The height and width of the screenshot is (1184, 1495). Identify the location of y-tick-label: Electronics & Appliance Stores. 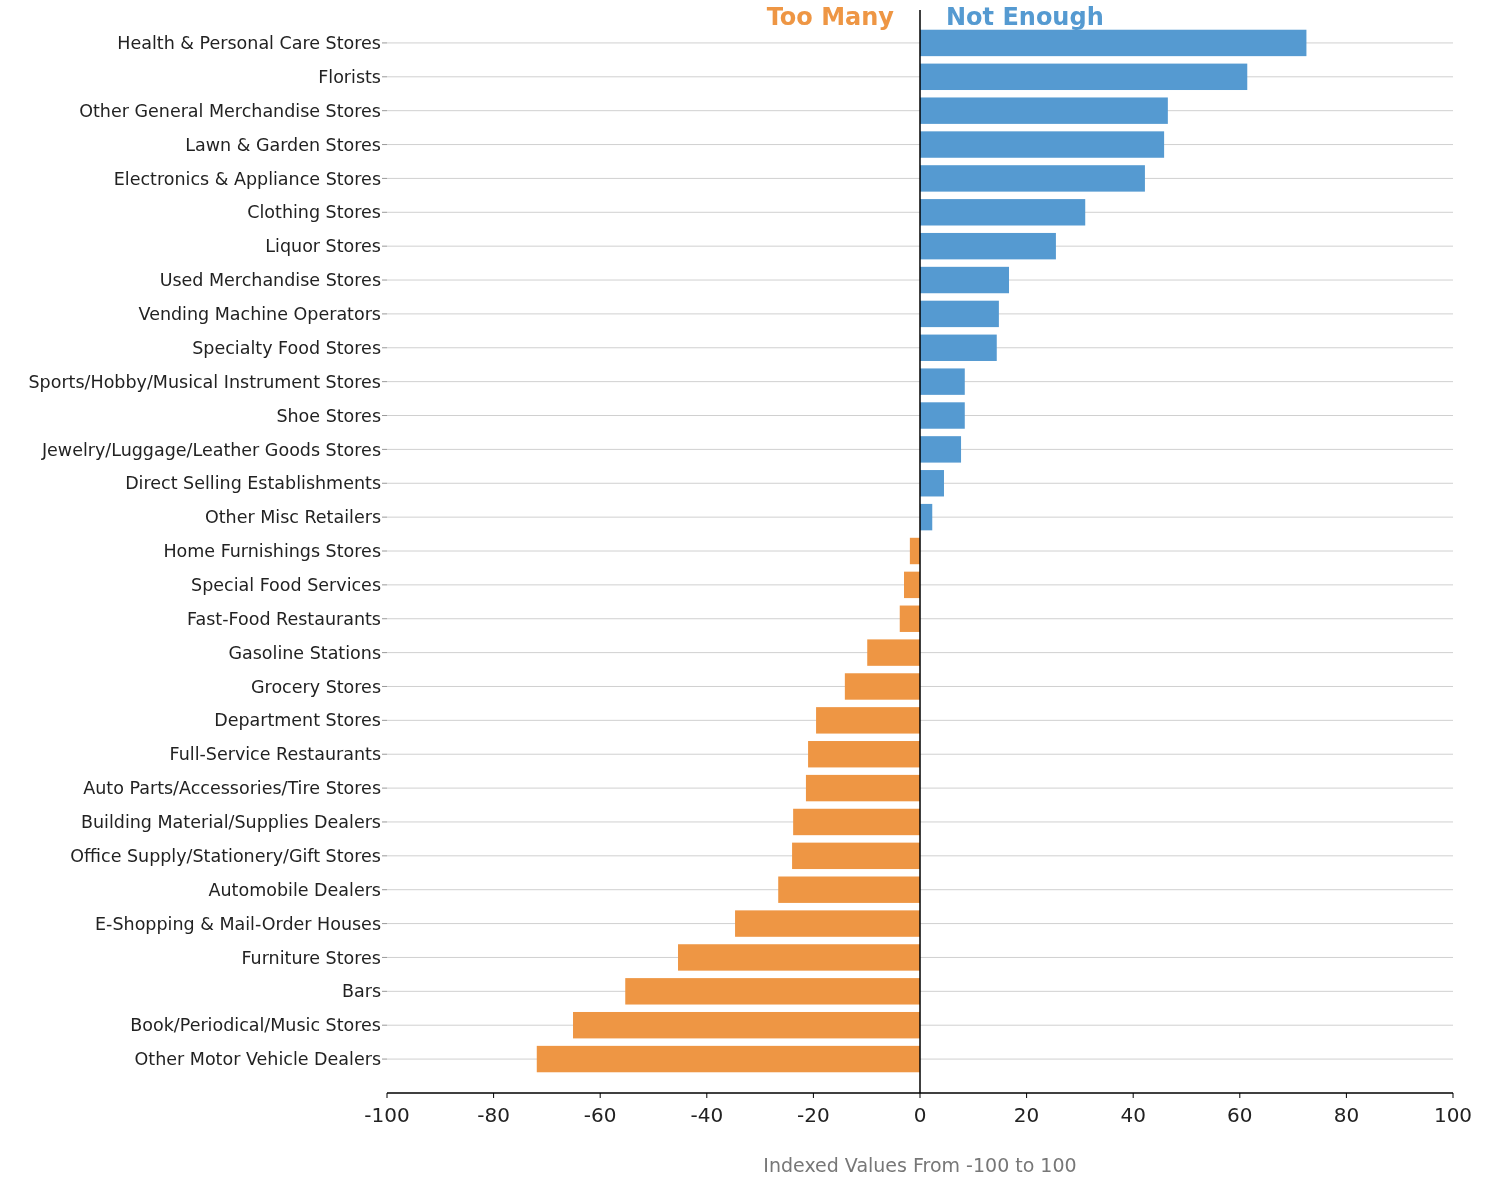
(247, 178).